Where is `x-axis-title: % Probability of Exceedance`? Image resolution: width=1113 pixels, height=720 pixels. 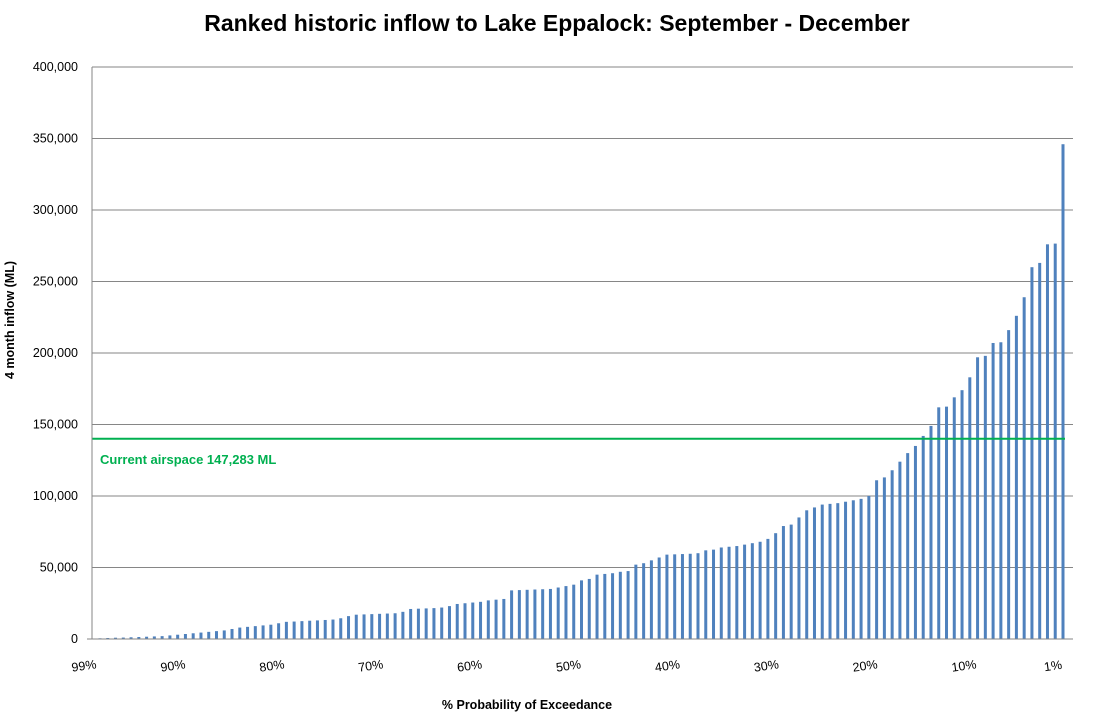 x-axis-title: % Probability of Exceedance is located at coordinates (527, 705).